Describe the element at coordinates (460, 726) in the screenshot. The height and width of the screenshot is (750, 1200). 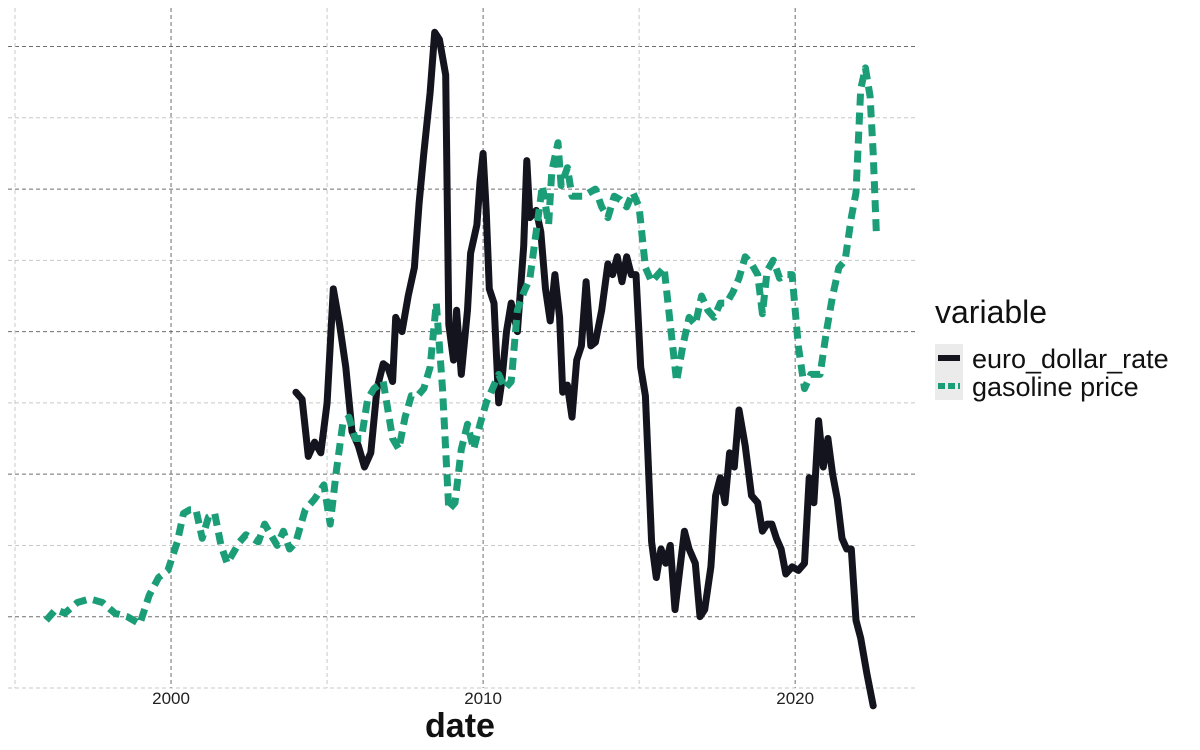
I see `x-axis-title: date` at that location.